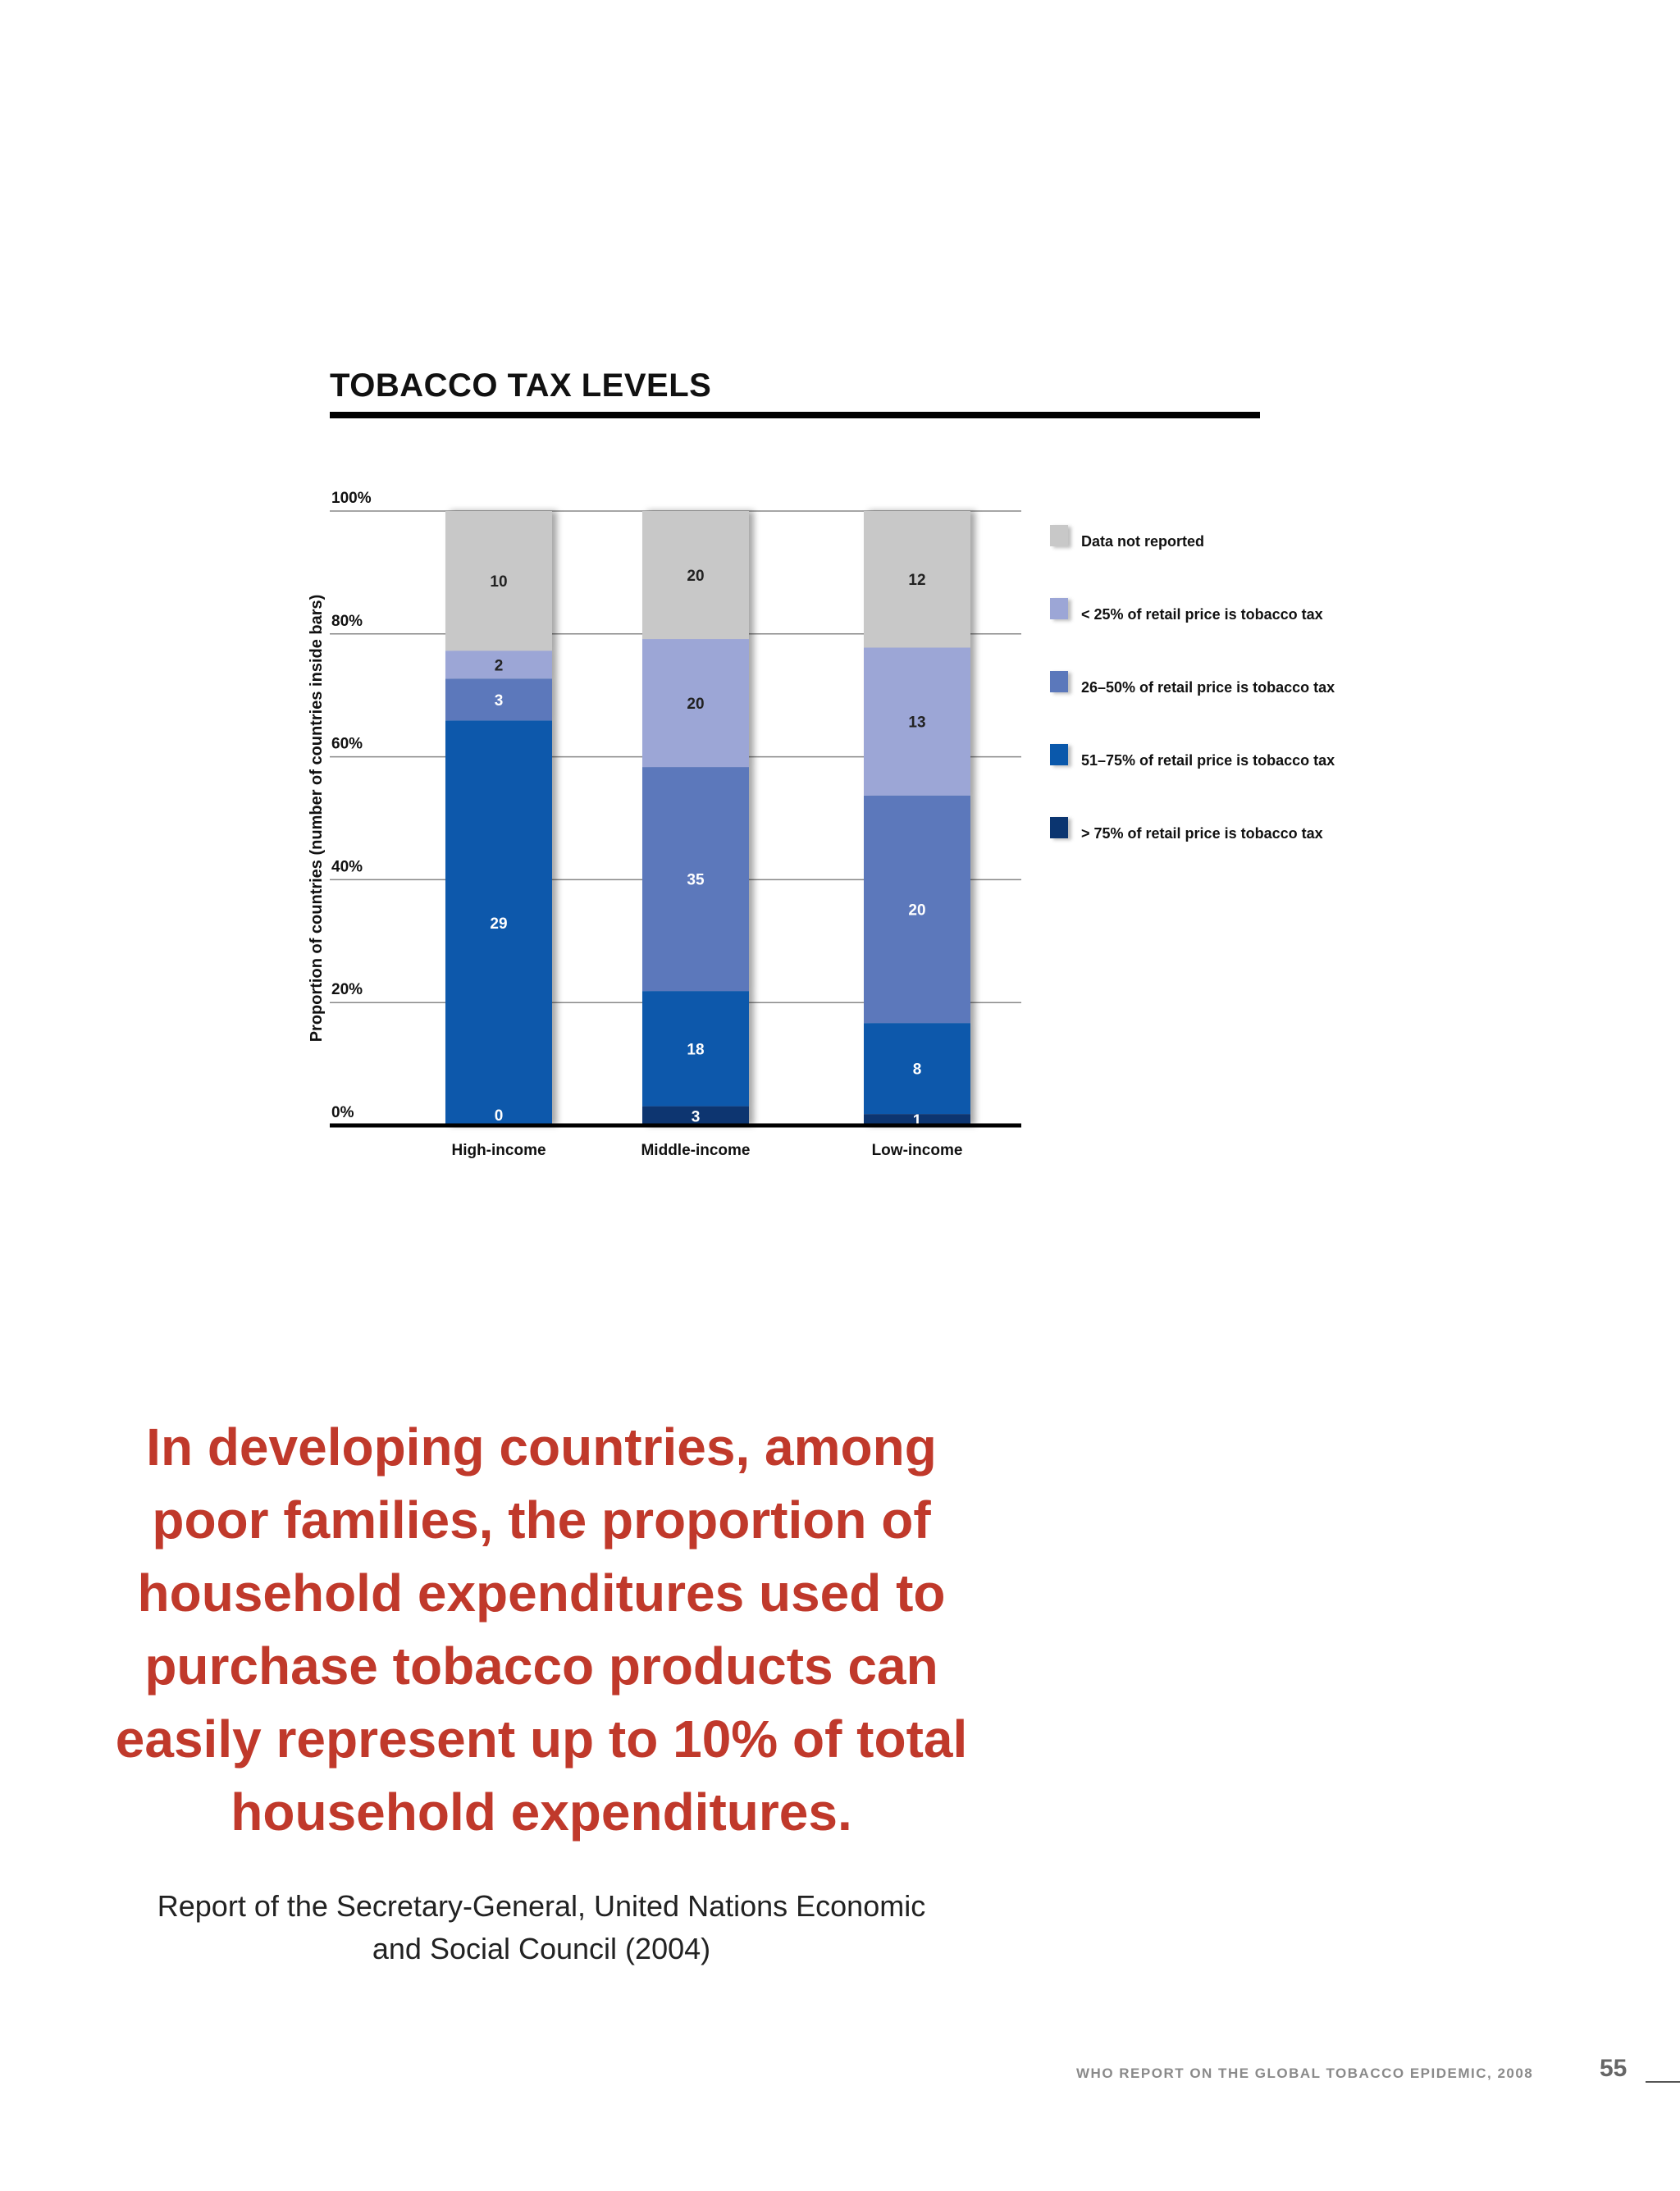  What do you see at coordinates (343, 1113) in the screenshot?
I see `y-tick-label: 0%` at bounding box center [343, 1113].